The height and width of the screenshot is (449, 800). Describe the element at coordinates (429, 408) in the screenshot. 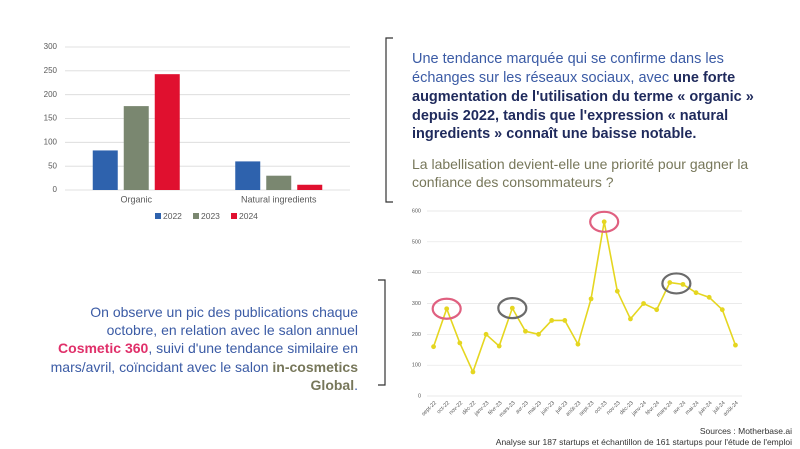

I see `x-tick-label: sept-22` at that location.